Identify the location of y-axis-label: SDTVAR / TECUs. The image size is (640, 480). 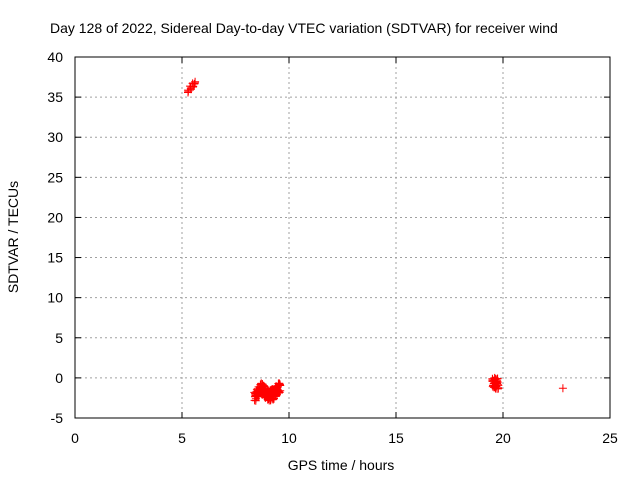
(13, 237).